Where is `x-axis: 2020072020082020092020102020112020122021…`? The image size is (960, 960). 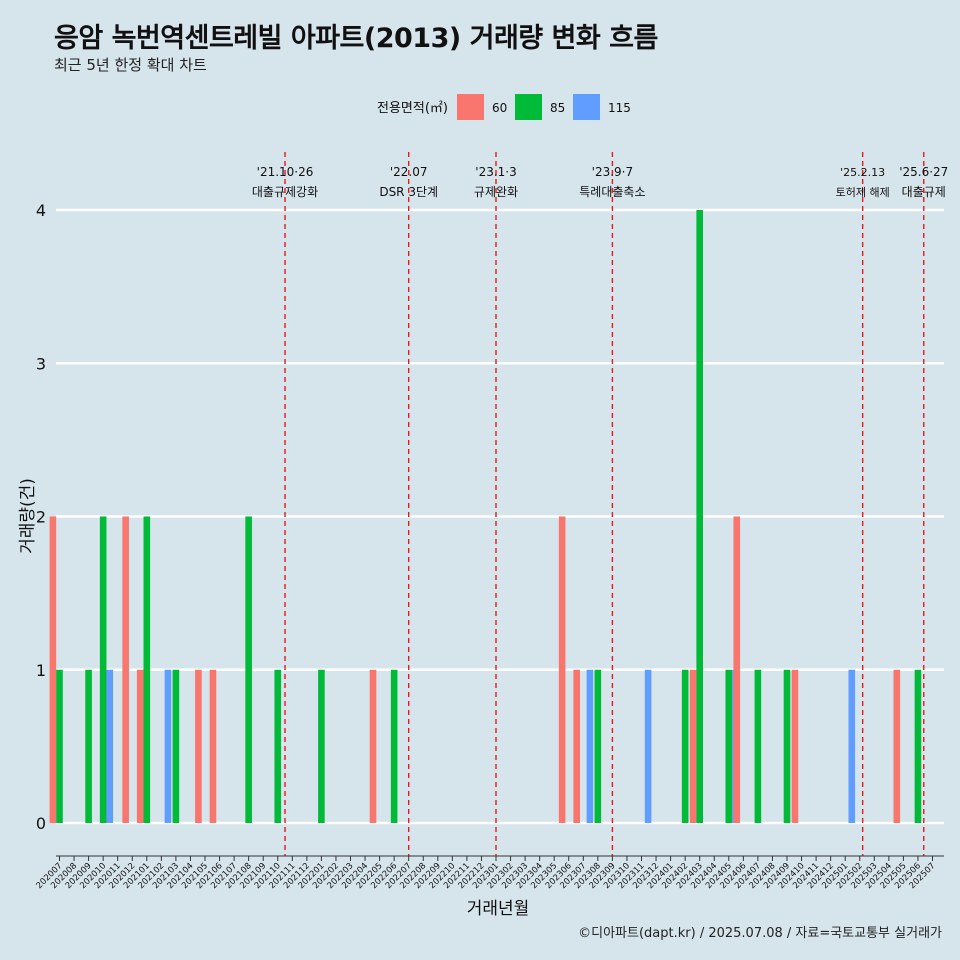
x-axis: 2020072020082020092020102020112020122021… is located at coordinates (489, 873).